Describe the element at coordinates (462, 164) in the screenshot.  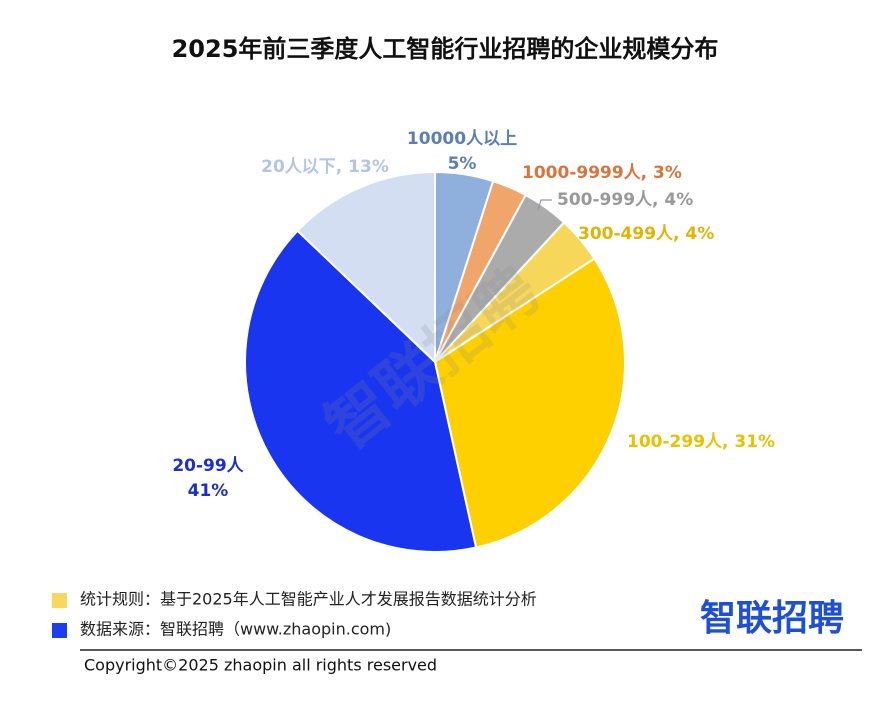
I see `data-label: 5%` at that location.